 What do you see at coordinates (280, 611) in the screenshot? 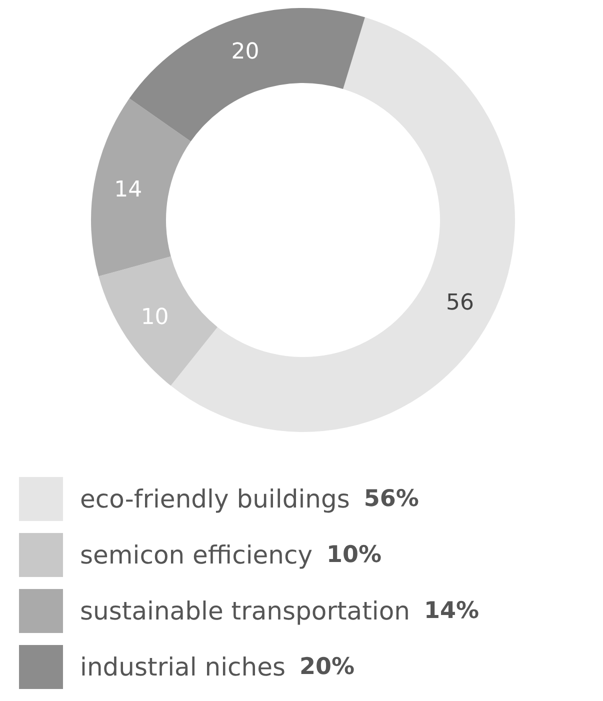
I see `legend-label: sustainable transportation 14%` at bounding box center [280, 611].